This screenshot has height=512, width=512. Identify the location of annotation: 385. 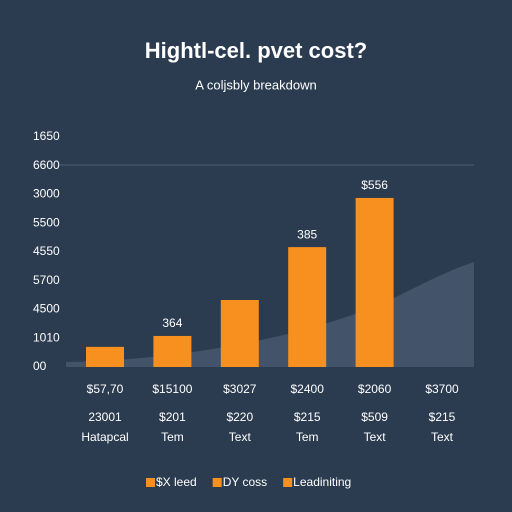
(307, 234).